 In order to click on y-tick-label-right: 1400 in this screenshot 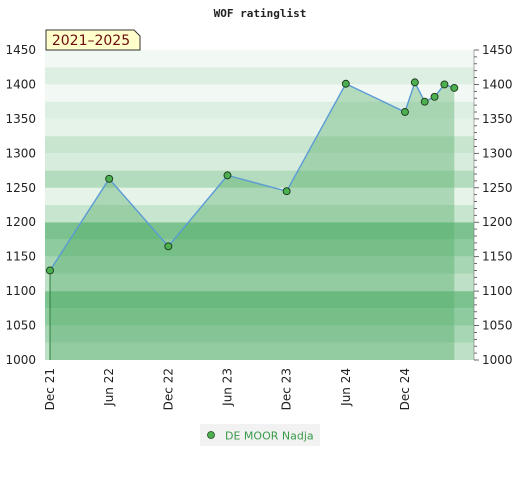, I will do `click(497, 84)`.